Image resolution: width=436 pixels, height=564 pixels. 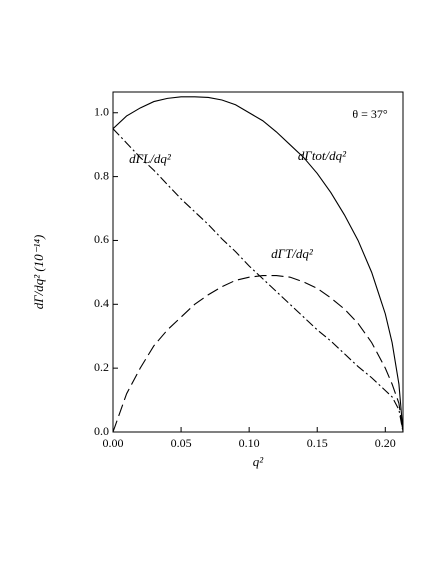 I want to click on series-label: dΓtot/dq², so click(x=322, y=155).